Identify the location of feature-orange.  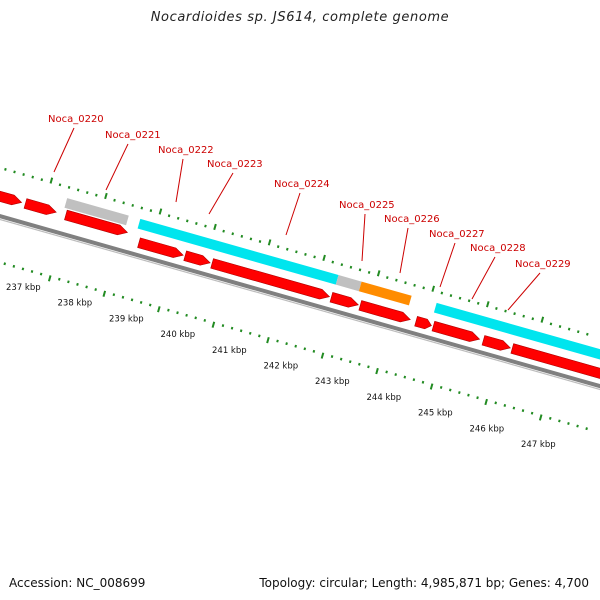
(385, 293).